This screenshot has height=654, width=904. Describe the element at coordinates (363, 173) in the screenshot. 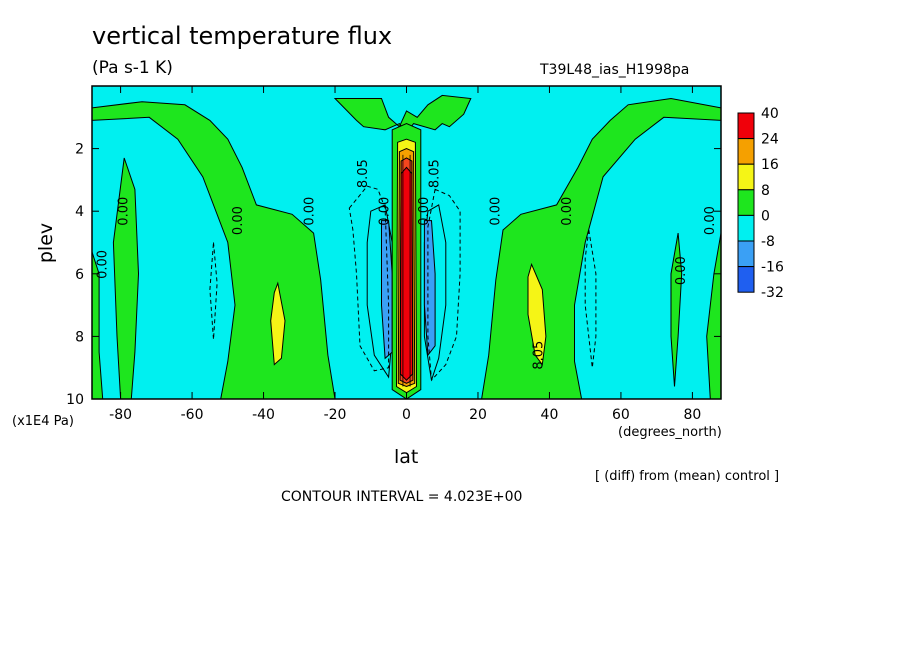

I see `contour-label-4: 8.05` at that location.